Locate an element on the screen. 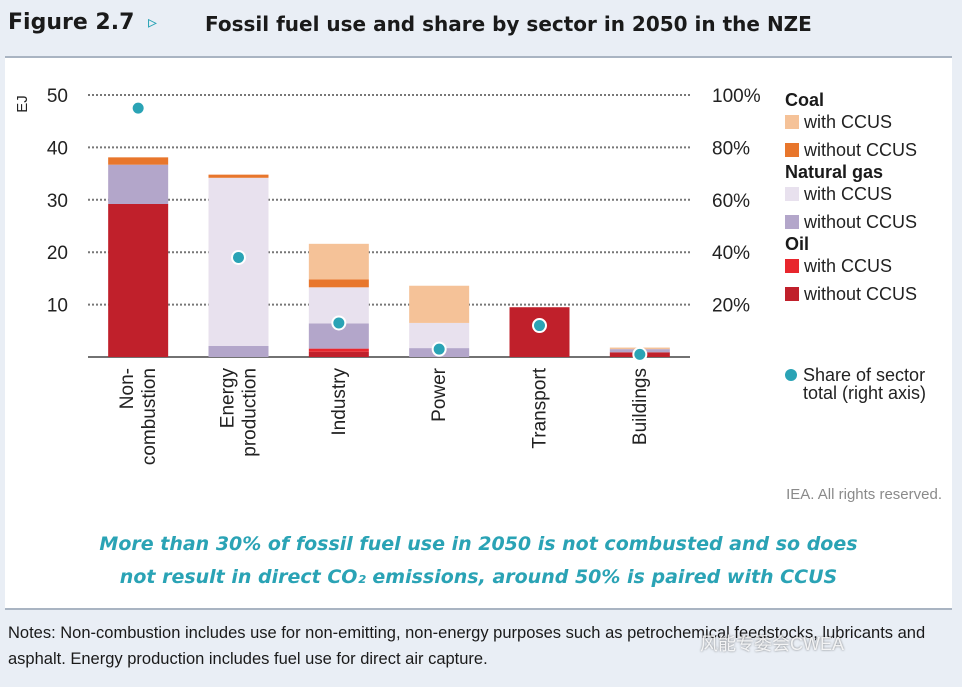 The width and height of the screenshot is (962, 687). legend-share-label: total (right axis) is located at coordinates (864, 393).